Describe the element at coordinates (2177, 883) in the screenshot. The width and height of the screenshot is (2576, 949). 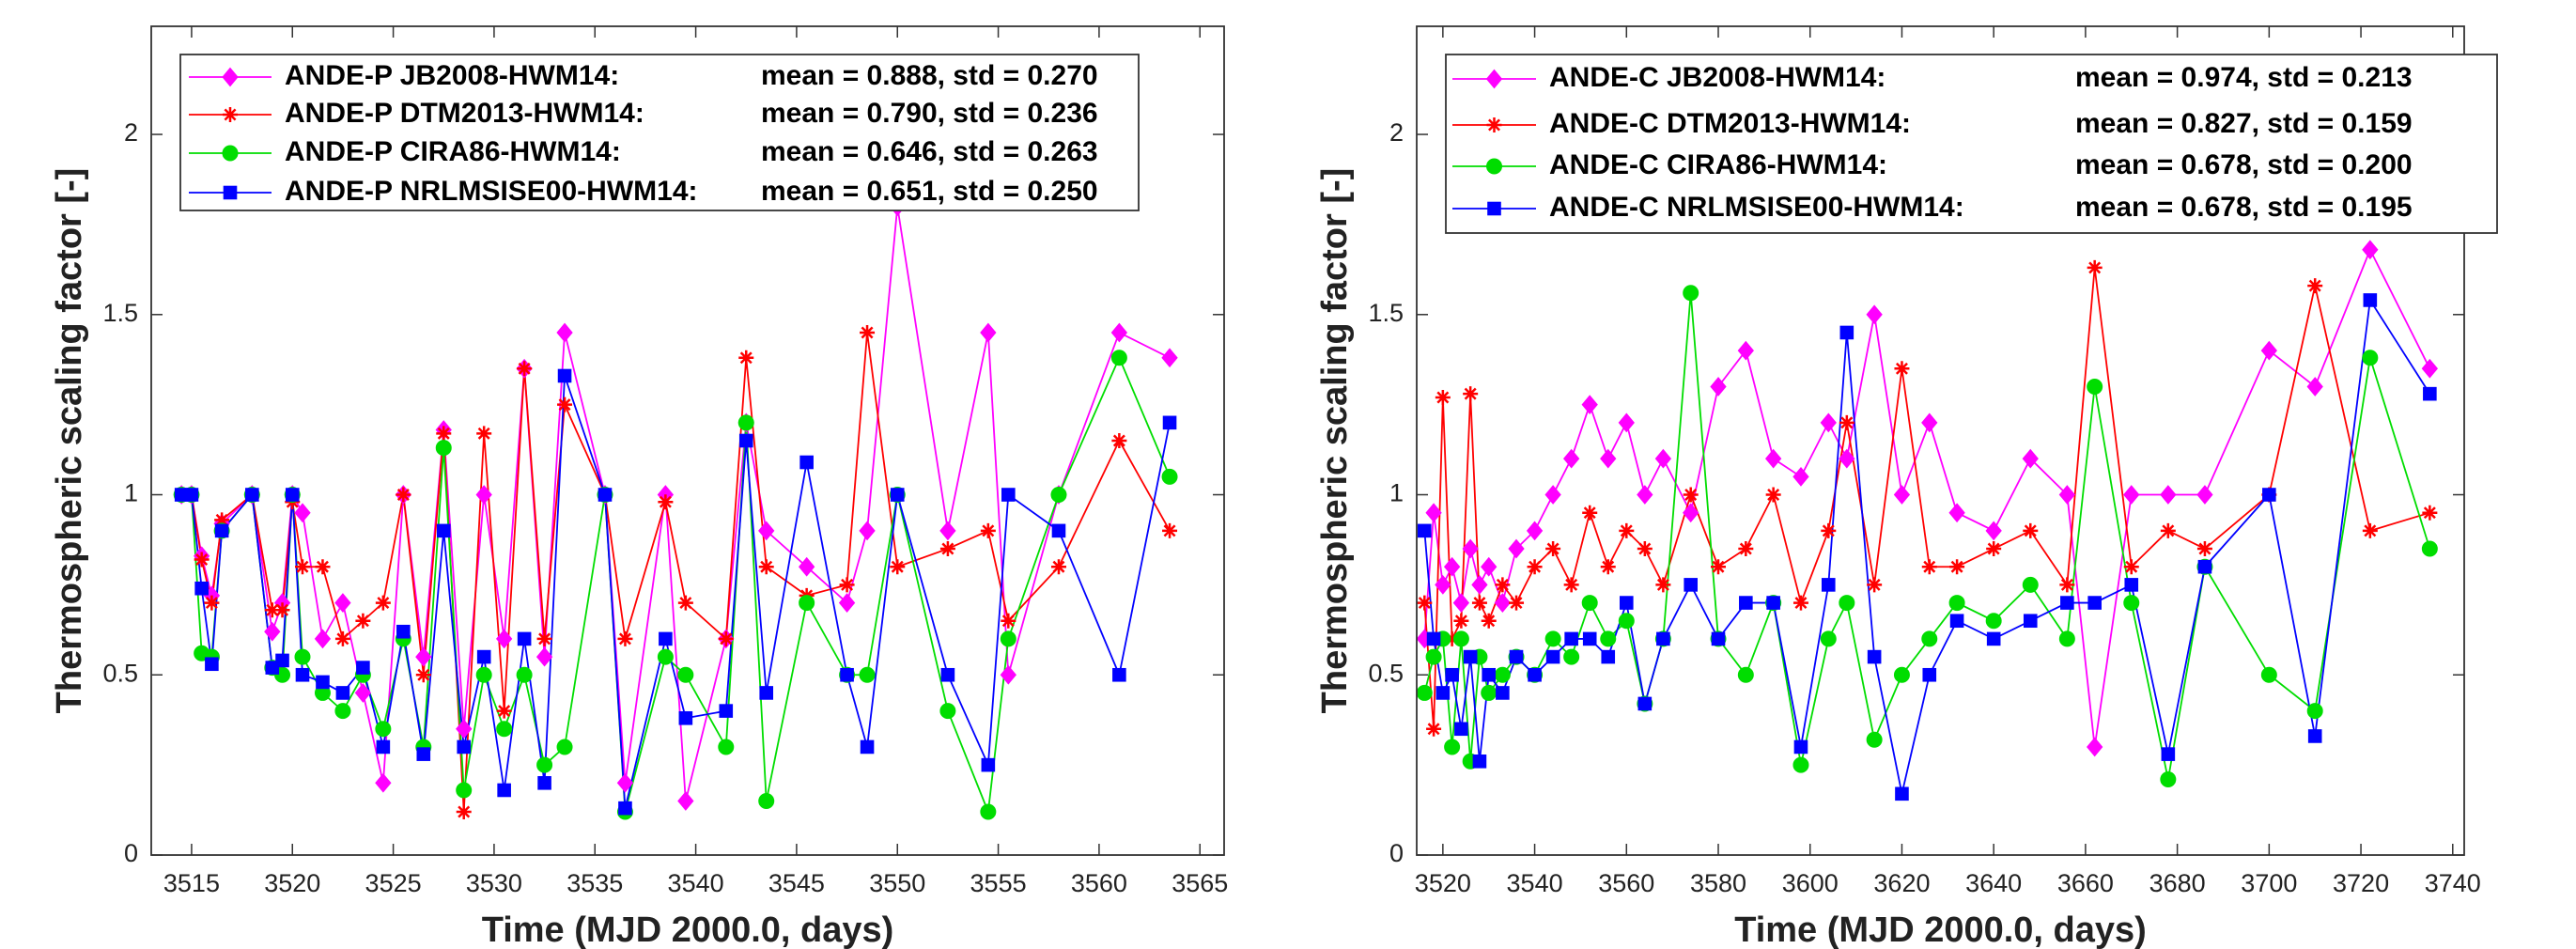
I see `x-tick-label: 3680` at that location.